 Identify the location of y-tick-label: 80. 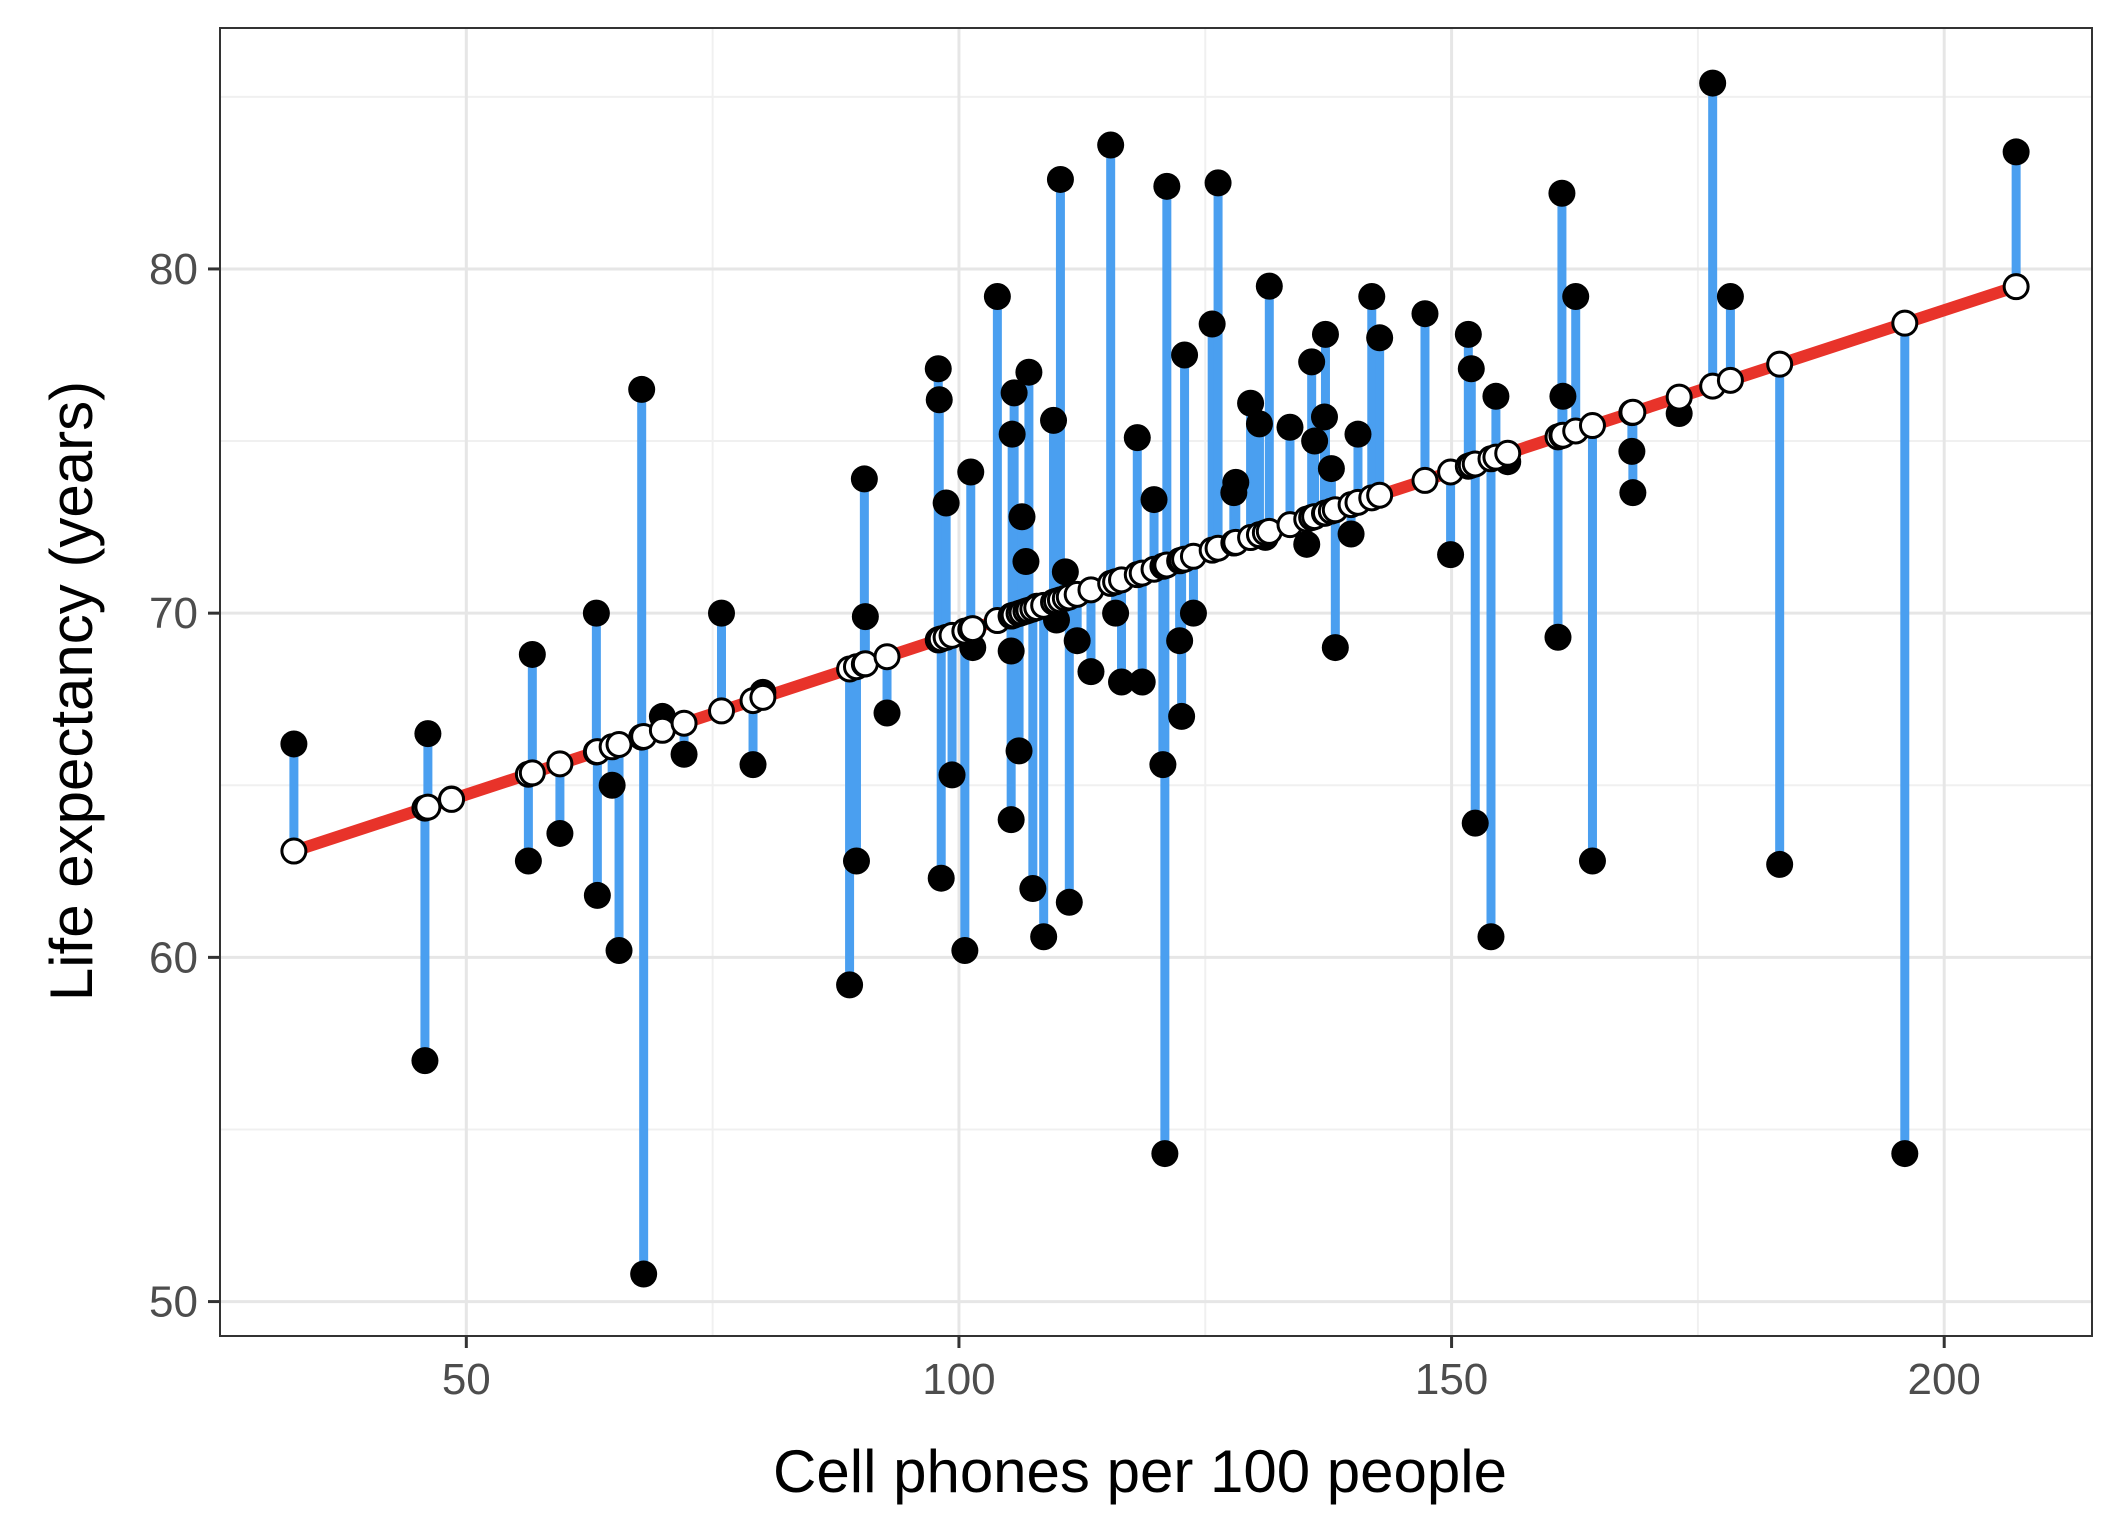
(173, 269).